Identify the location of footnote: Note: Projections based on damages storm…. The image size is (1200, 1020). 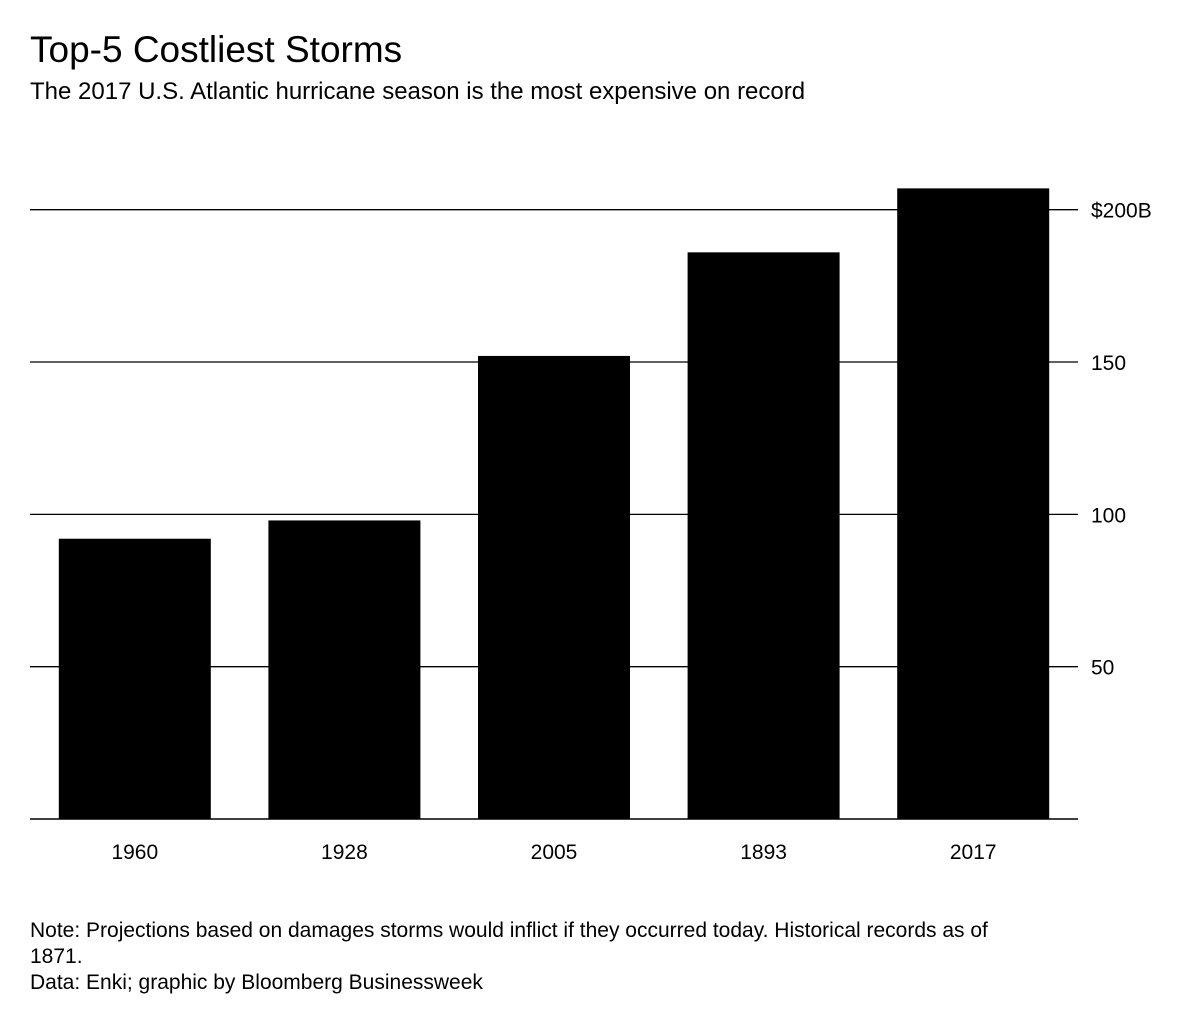
(509, 943).